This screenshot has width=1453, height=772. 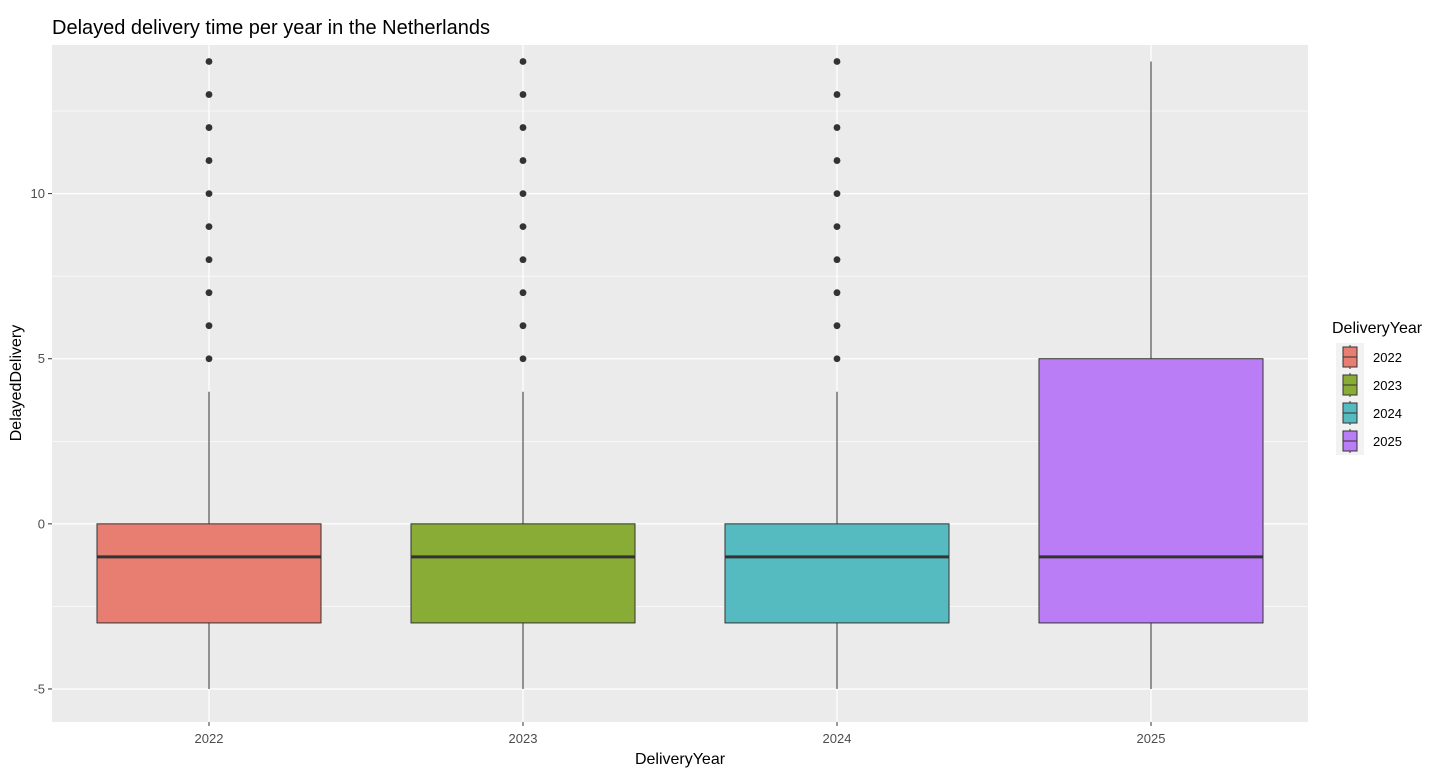 I want to click on legend-title: DeliveryYear, so click(x=1377, y=328).